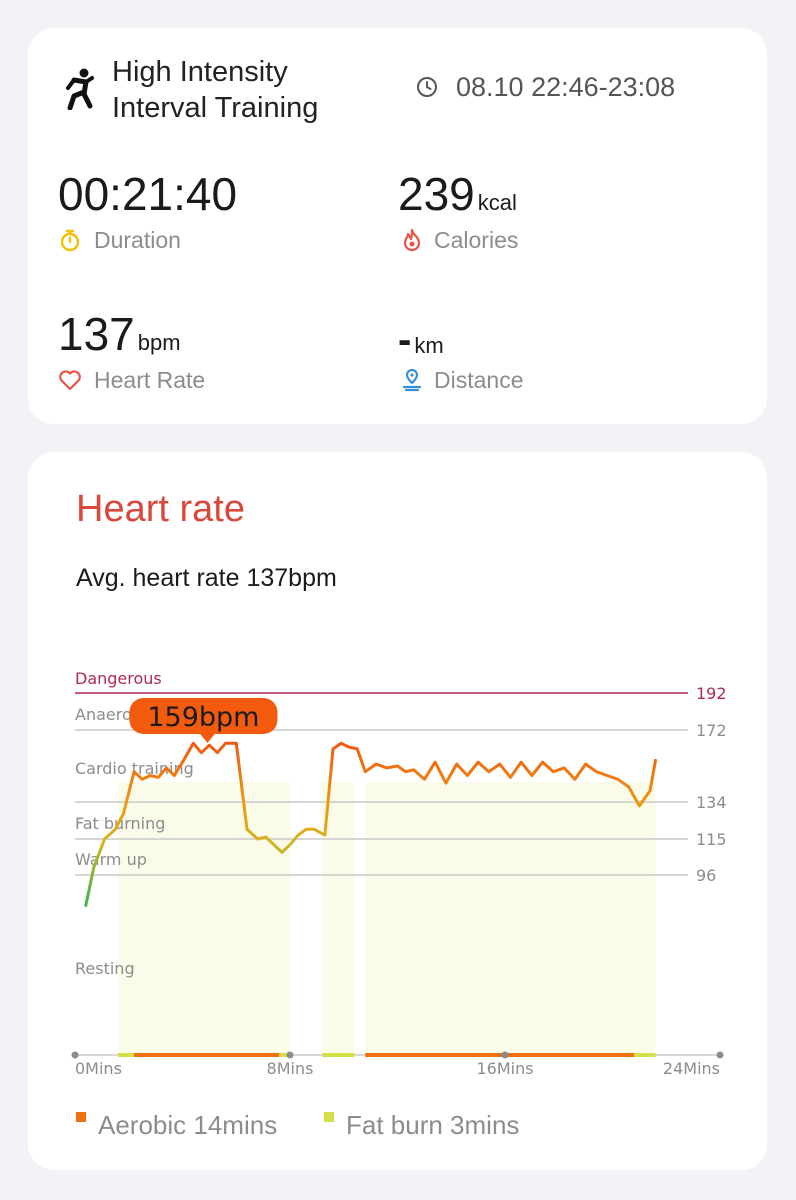 The width and height of the screenshot is (796, 1200). I want to click on distance-stat: - km, so click(421, 340).